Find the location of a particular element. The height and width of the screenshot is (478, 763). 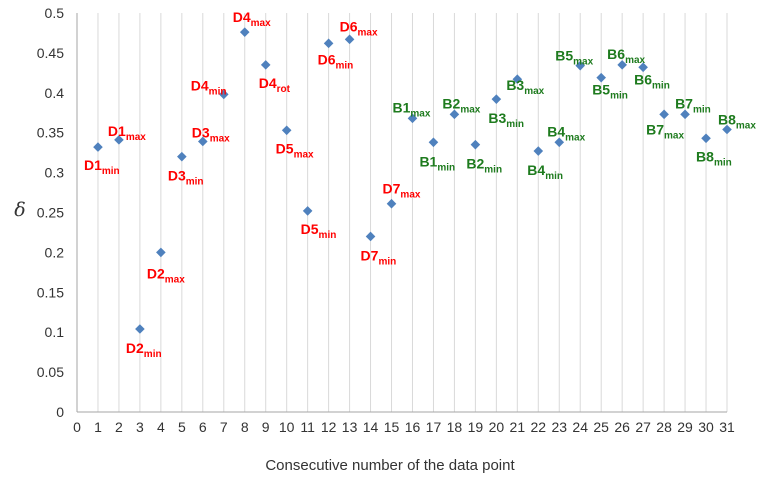

point-label-main: B1 is located at coordinates (401, 107).